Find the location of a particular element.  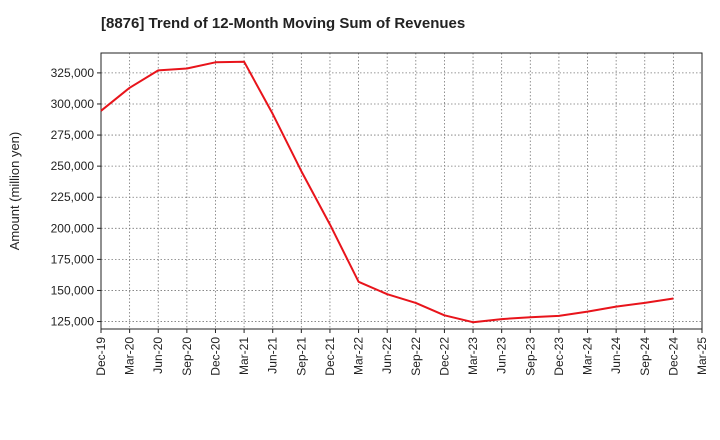

x-tick-label: Sep-20 is located at coordinates (187, 356).